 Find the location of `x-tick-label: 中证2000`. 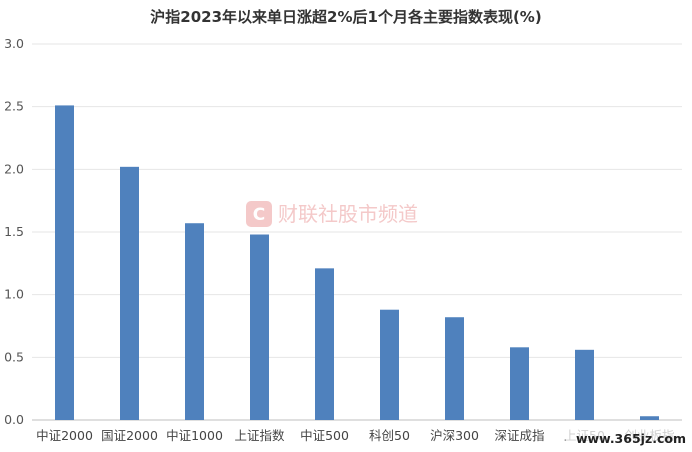

x-tick-label: 中证2000 is located at coordinates (64, 435).